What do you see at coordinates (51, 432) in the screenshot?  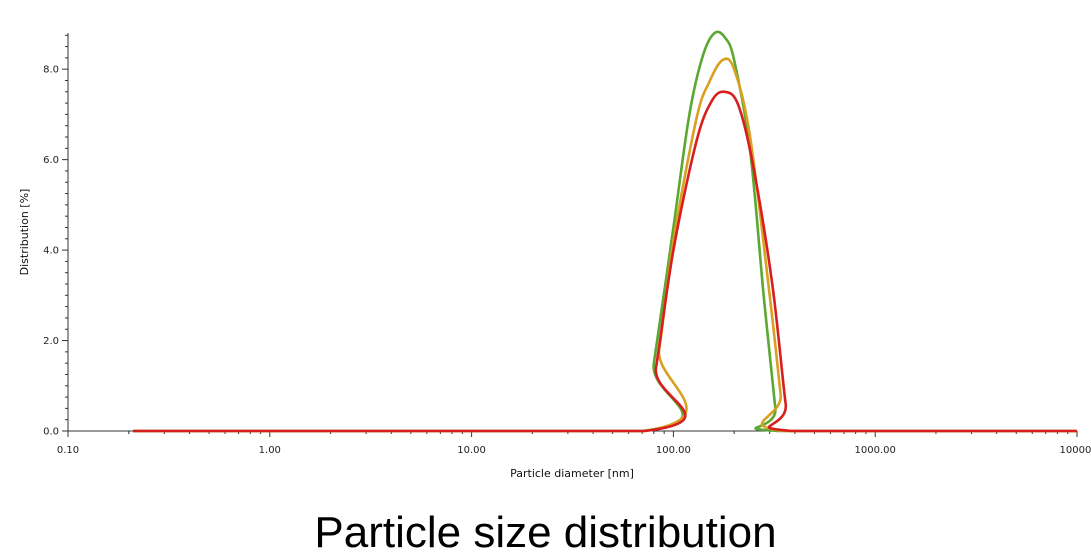 I see `y-tick-label: 0.0` at bounding box center [51, 432].